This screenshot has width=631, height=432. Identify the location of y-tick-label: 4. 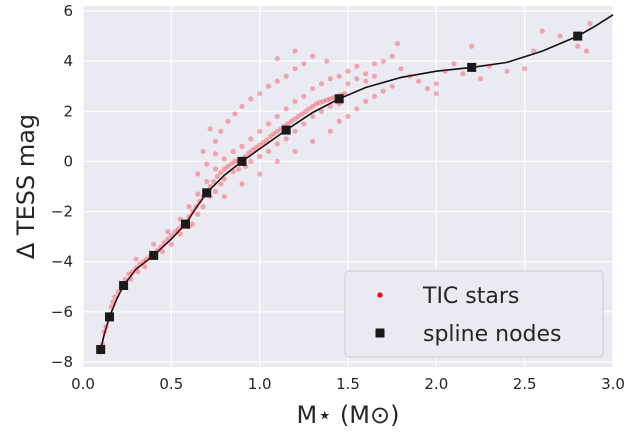
(68, 61).